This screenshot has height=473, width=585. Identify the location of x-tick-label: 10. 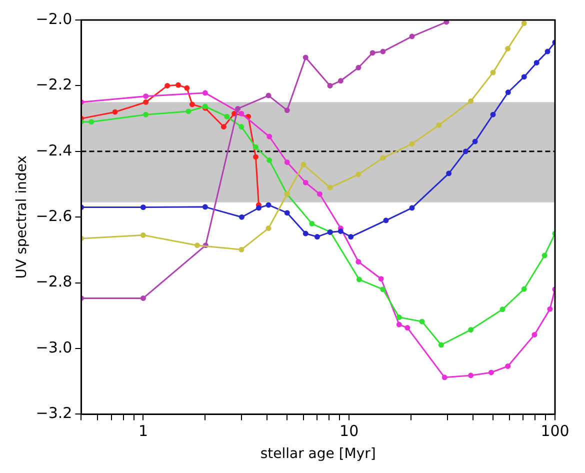
(349, 431).